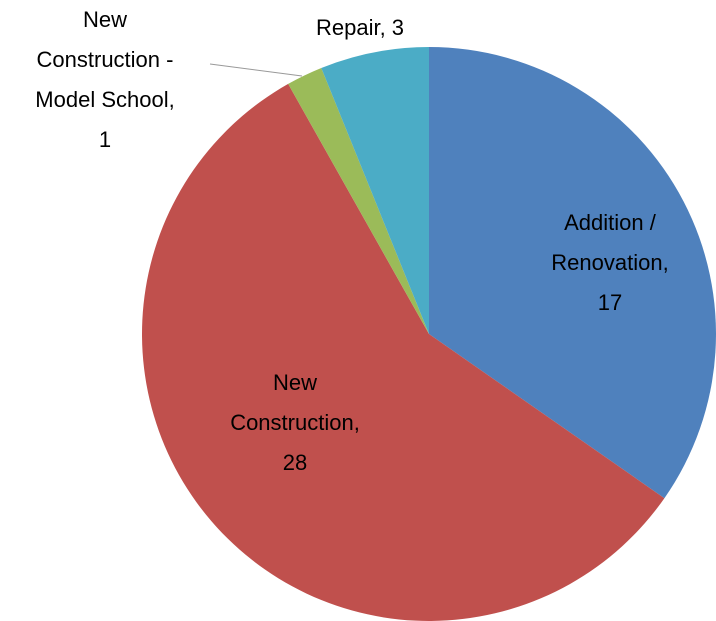 This screenshot has height=621, width=716. Describe the element at coordinates (610, 262) in the screenshot. I see `data-label: Addition / Renovation, 17` at that location.